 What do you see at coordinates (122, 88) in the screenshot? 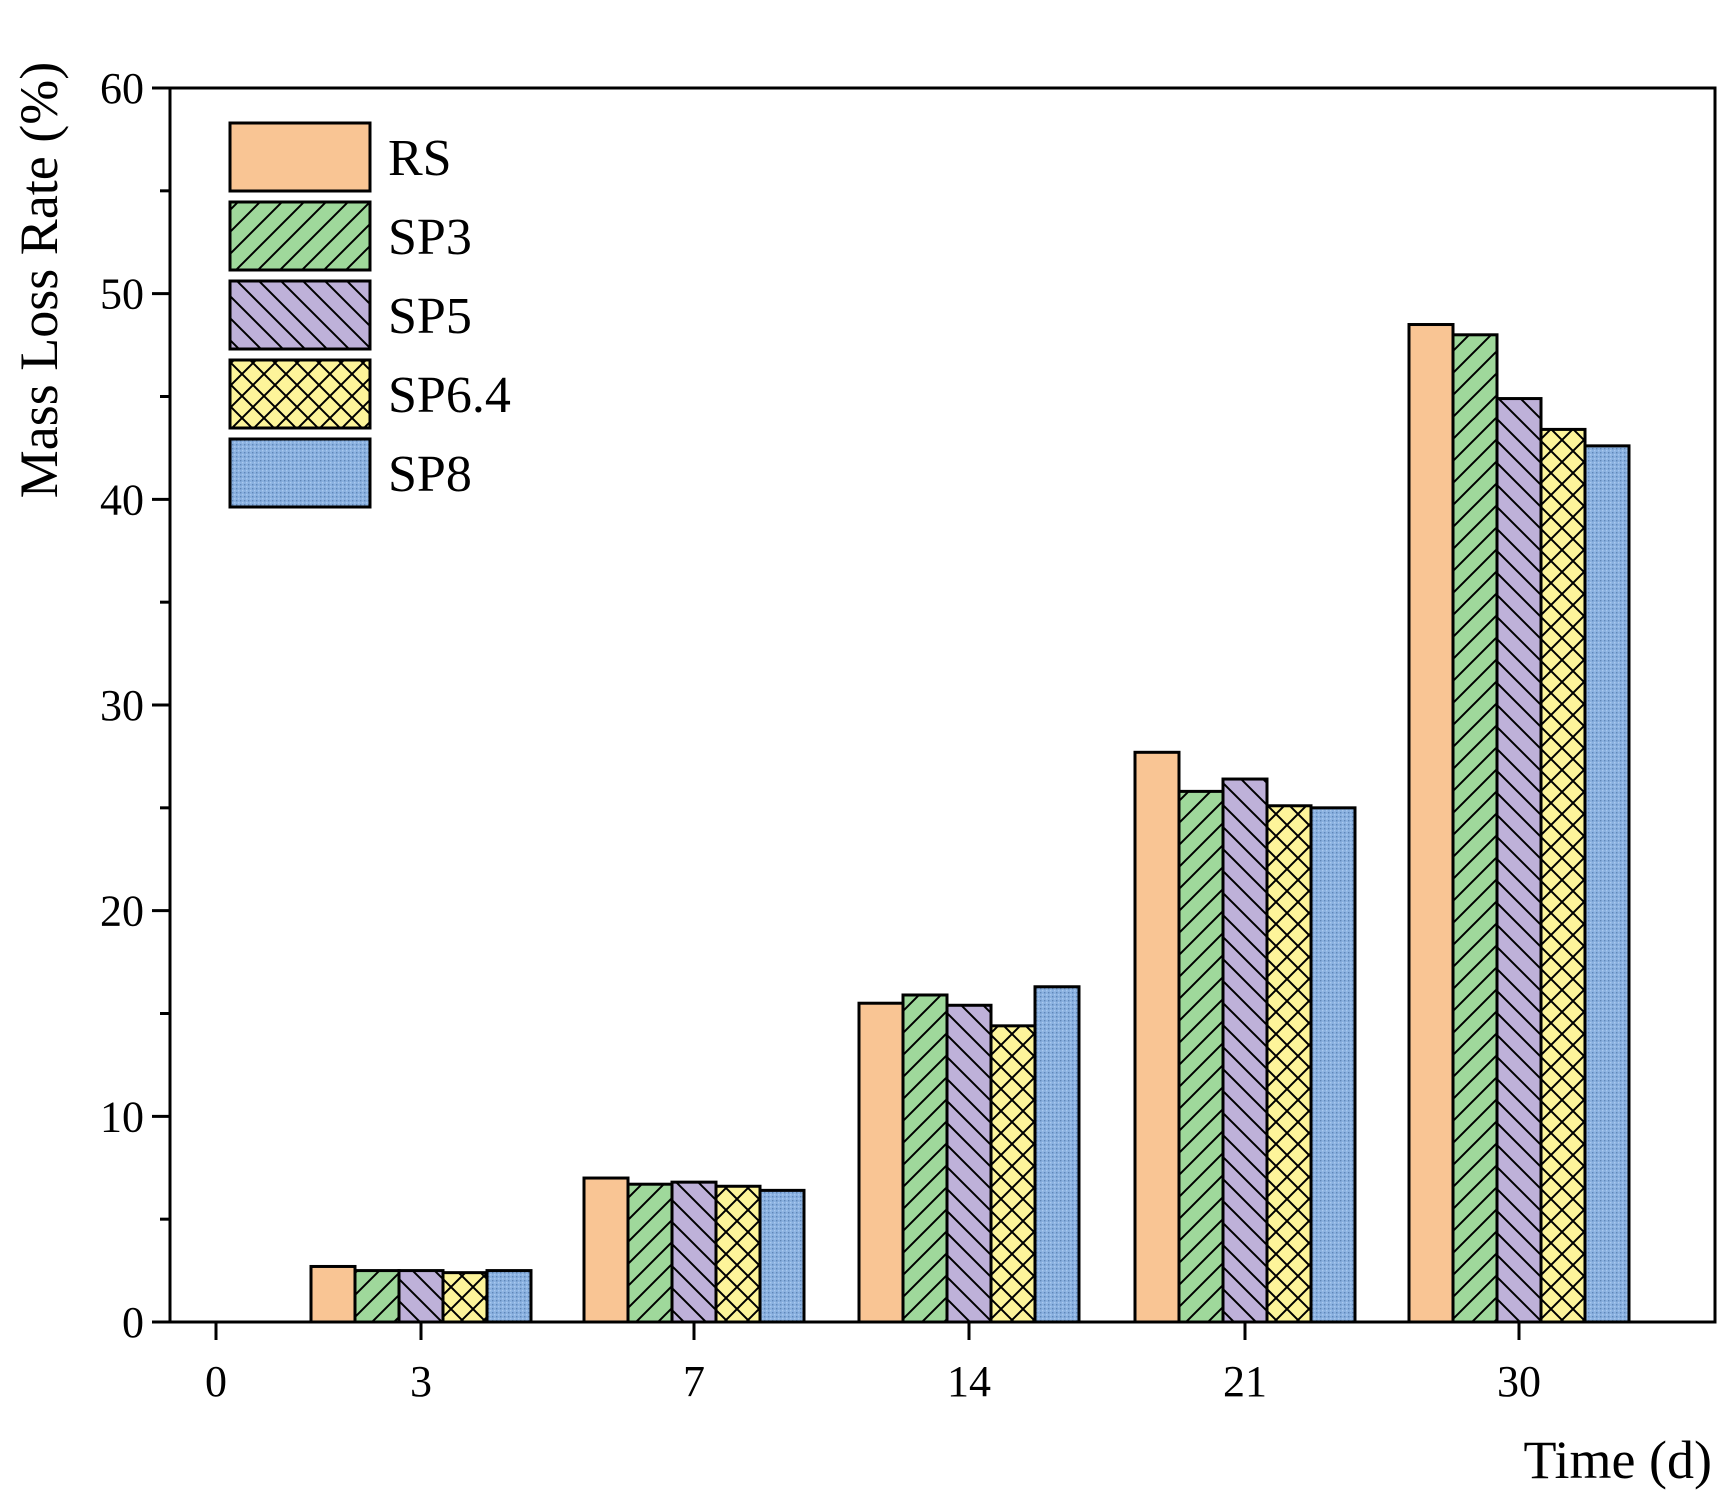
I see `y-tick-label: 60` at bounding box center [122, 88].